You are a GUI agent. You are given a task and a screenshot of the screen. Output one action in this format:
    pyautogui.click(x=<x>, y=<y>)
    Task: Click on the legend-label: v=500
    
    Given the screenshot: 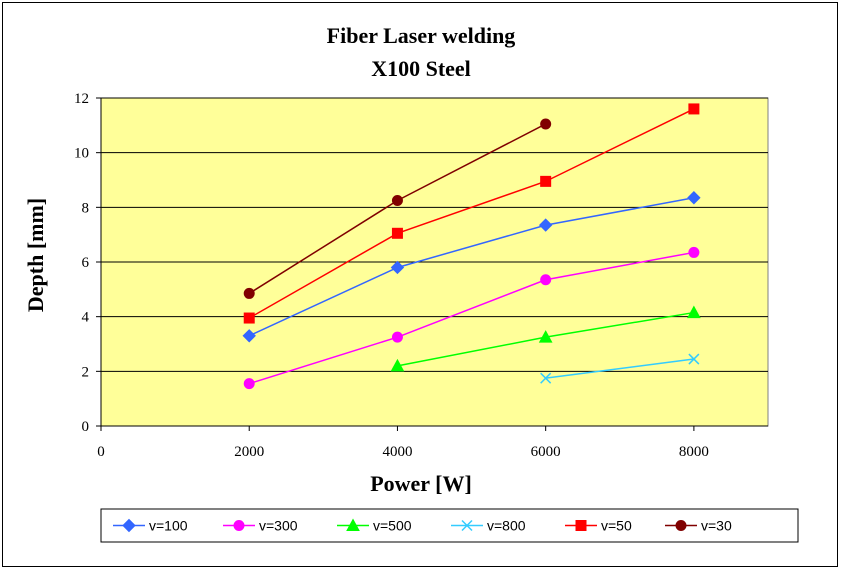 What is the action you would take?
    pyautogui.click(x=392, y=526)
    